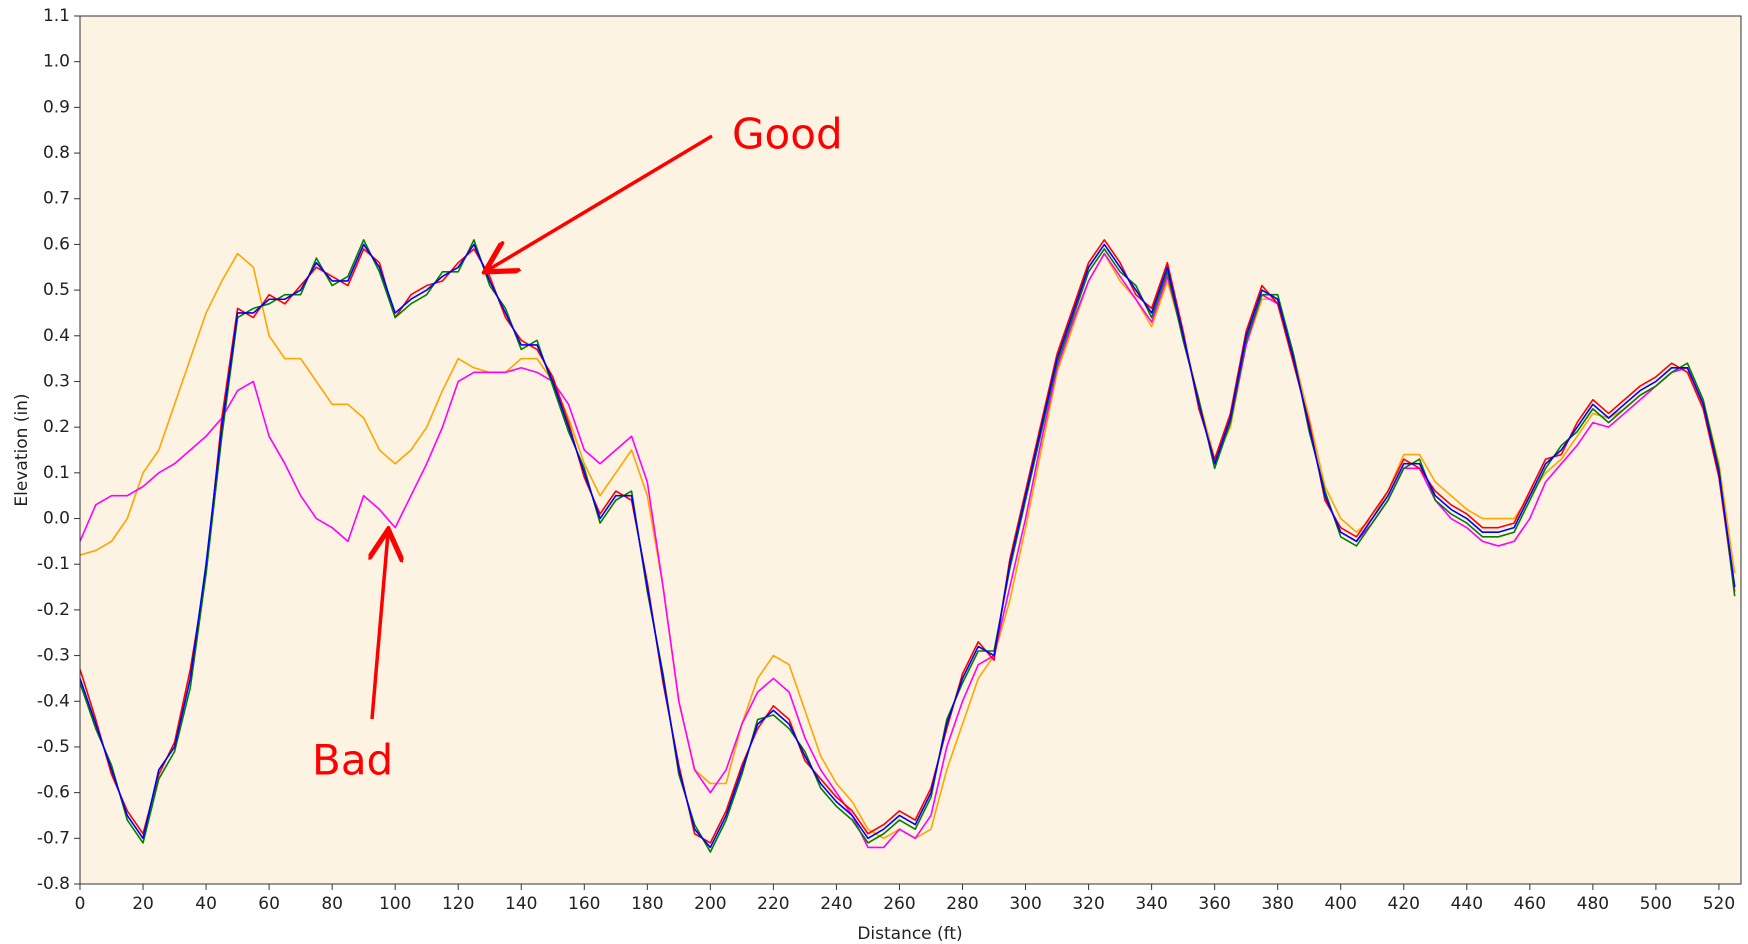  Describe the element at coordinates (787, 134) in the screenshot. I see `annotation: Good` at that location.